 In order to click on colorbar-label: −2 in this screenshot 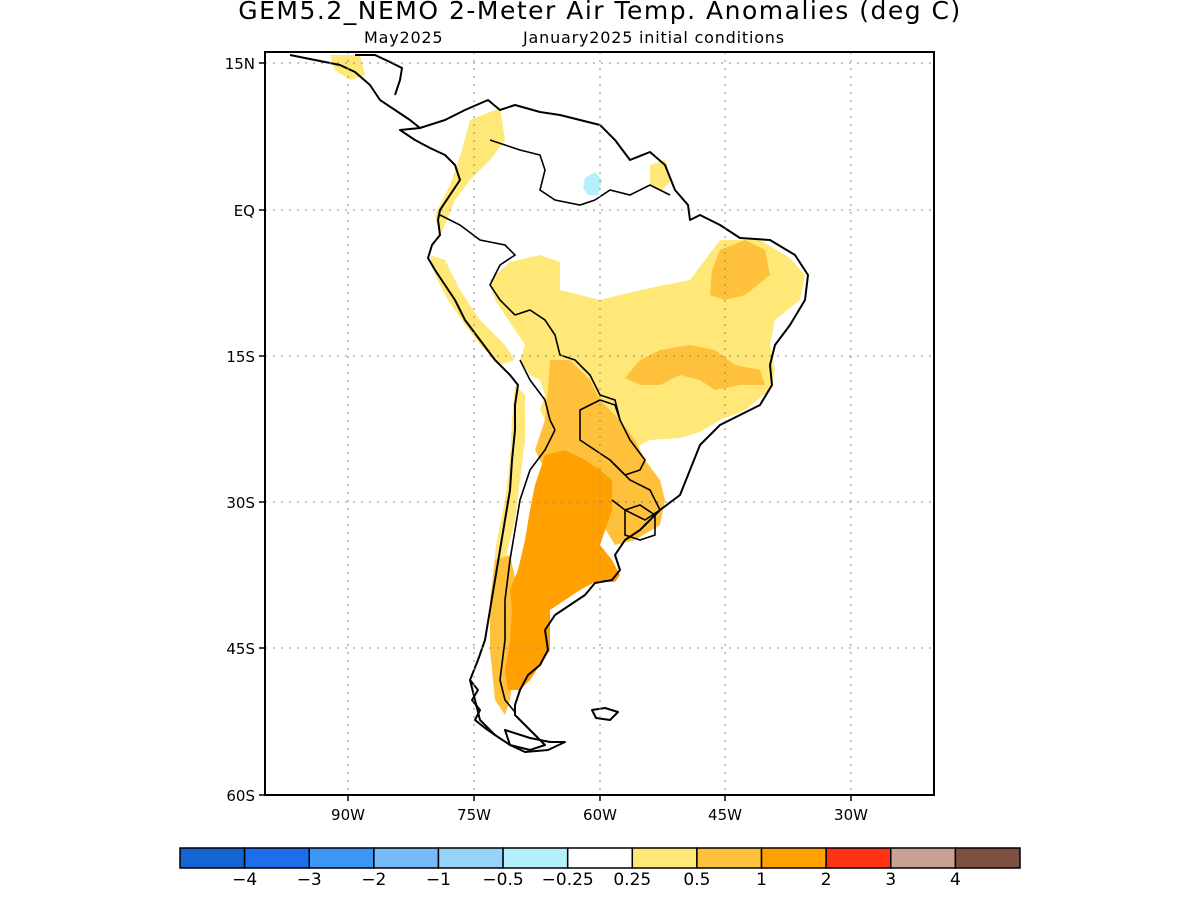, I will do `click(374, 880)`.